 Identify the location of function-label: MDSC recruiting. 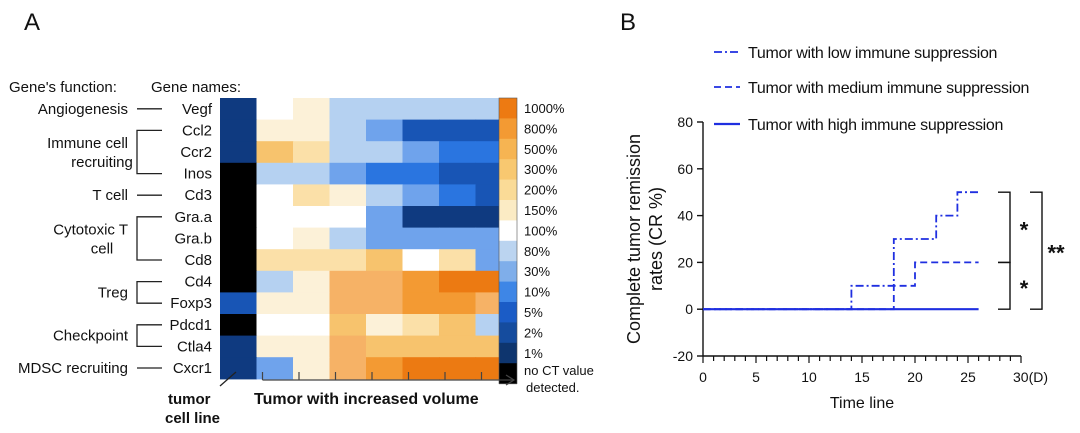
(73, 368).